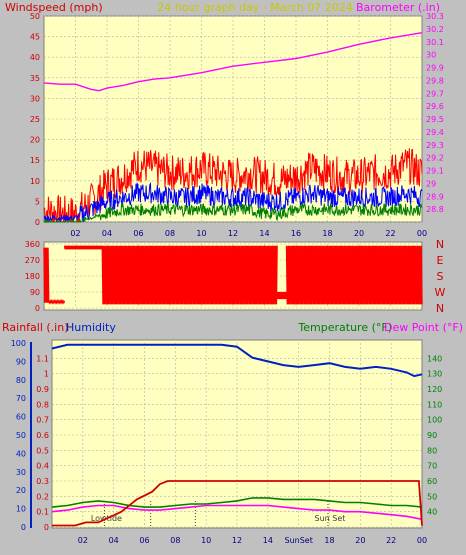 This screenshot has height=555, width=466. What do you see at coordinates (237, 512) in the screenshot?
I see `dewpoint-line` at bounding box center [237, 512].